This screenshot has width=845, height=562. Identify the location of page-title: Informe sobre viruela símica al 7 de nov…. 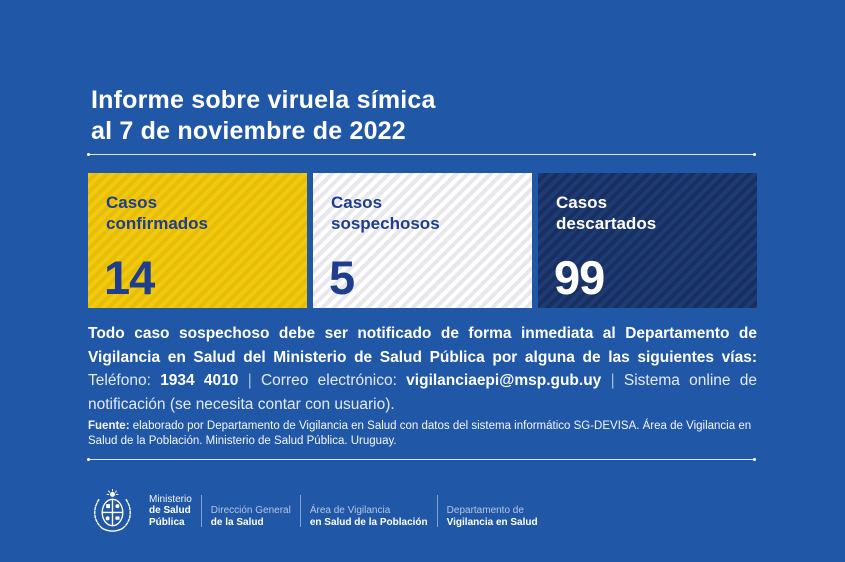
(263, 115).